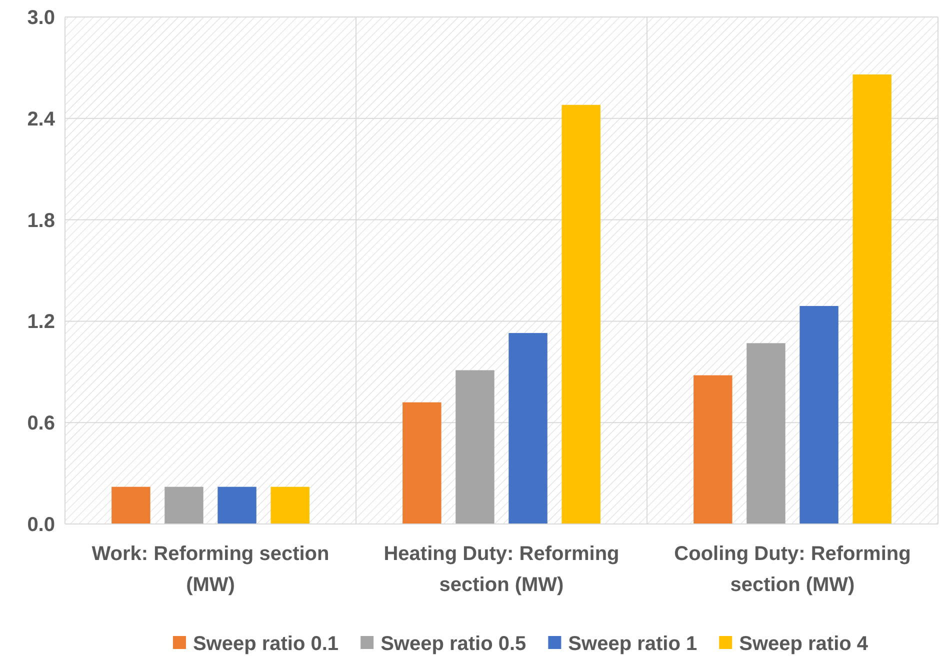  What do you see at coordinates (41, 322) in the screenshot?
I see `y-tick-label: 1.2` at bounding box center [41, 322].